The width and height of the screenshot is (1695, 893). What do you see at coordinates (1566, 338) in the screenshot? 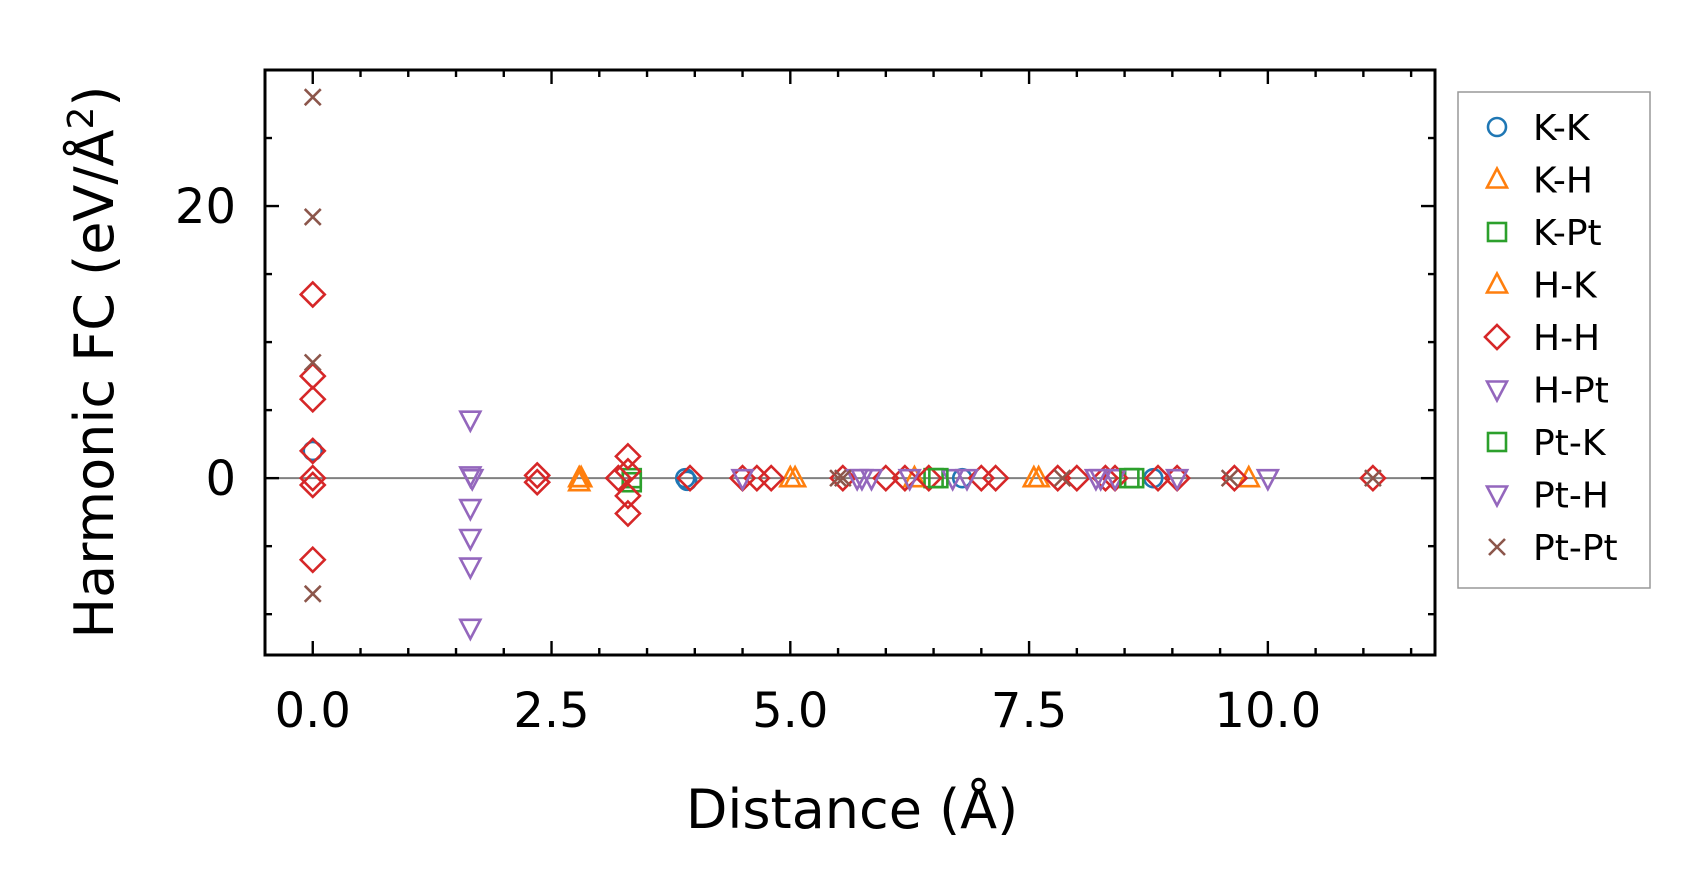
I see `legend-label: H-H` at bounding box center [1566, 338].